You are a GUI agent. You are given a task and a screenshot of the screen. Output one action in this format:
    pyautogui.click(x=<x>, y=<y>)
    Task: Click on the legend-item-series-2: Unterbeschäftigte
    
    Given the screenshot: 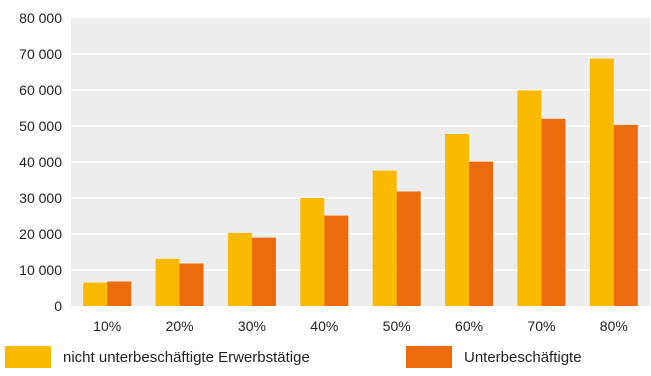 What is the action you would take?
    pyautogui.click(x=494, y=357)
    